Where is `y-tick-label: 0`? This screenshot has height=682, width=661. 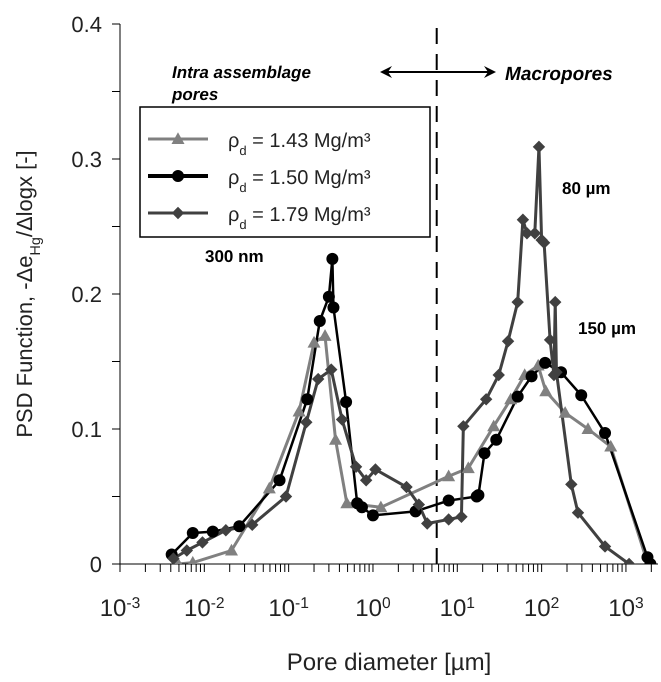 y-tick-label: 0 is located at coordinates (96, 564).